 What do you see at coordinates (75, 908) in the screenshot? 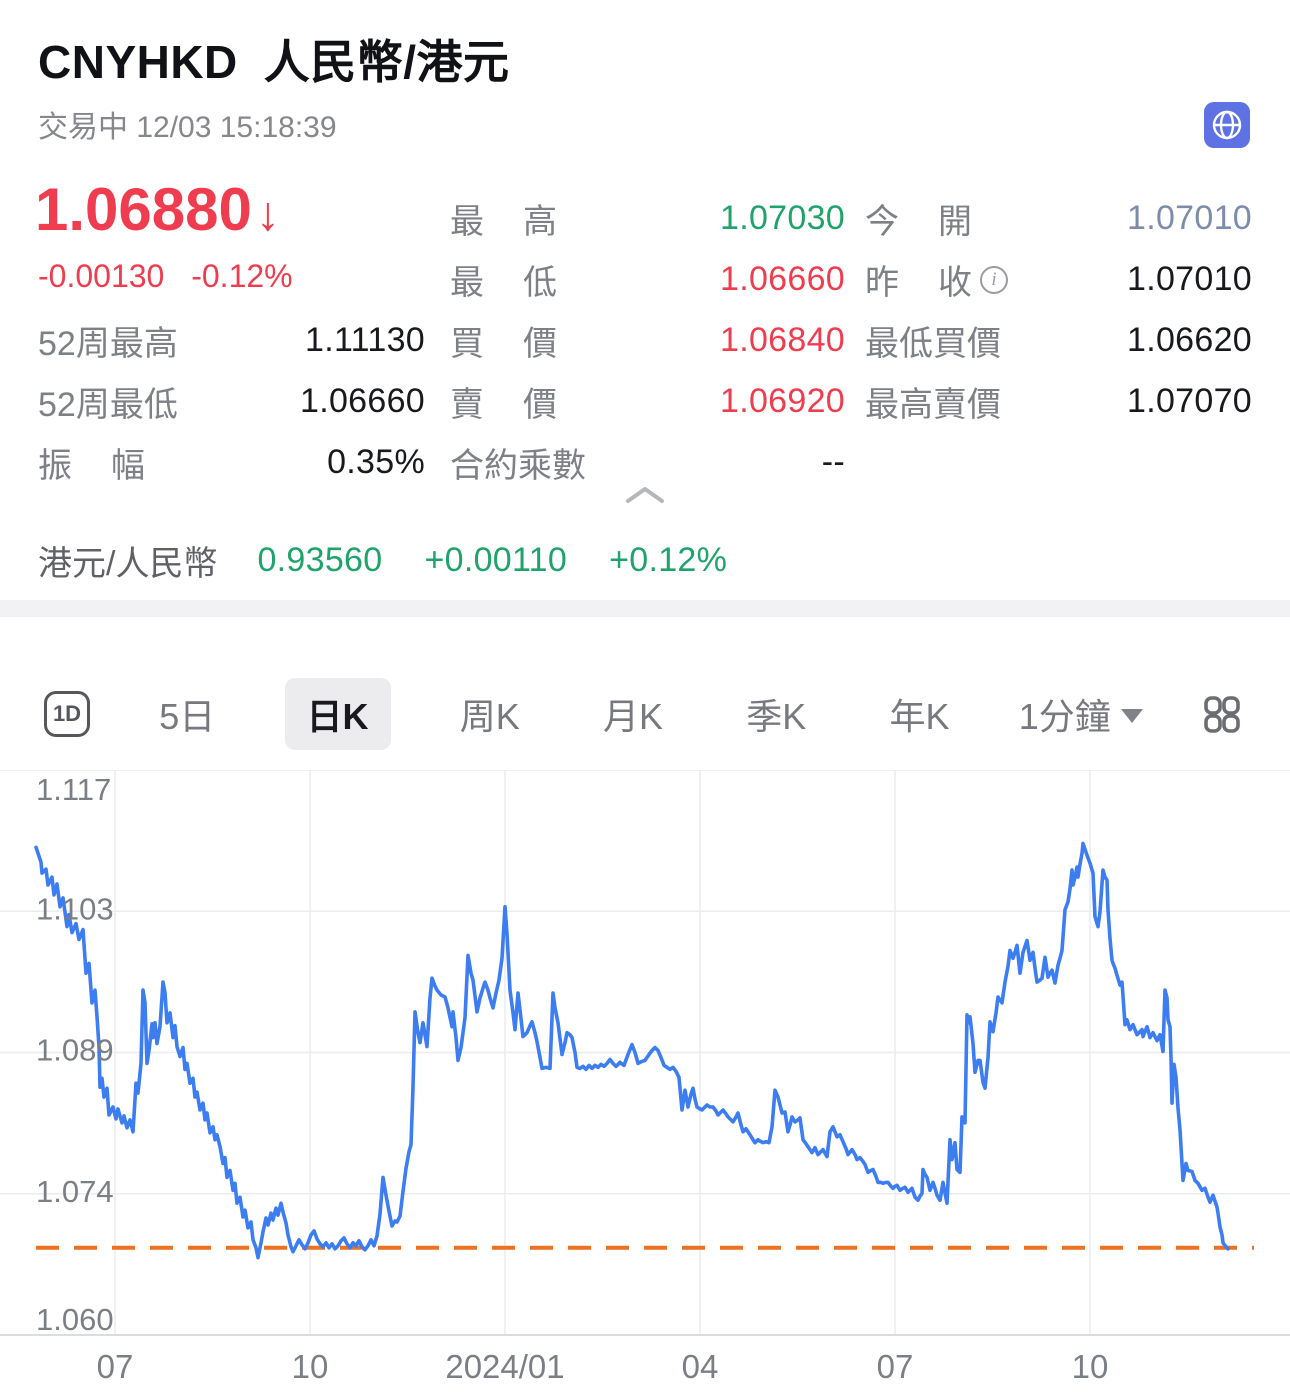
I see `y-axis-tick-label: 1.103` at bounding box center [75, 908].